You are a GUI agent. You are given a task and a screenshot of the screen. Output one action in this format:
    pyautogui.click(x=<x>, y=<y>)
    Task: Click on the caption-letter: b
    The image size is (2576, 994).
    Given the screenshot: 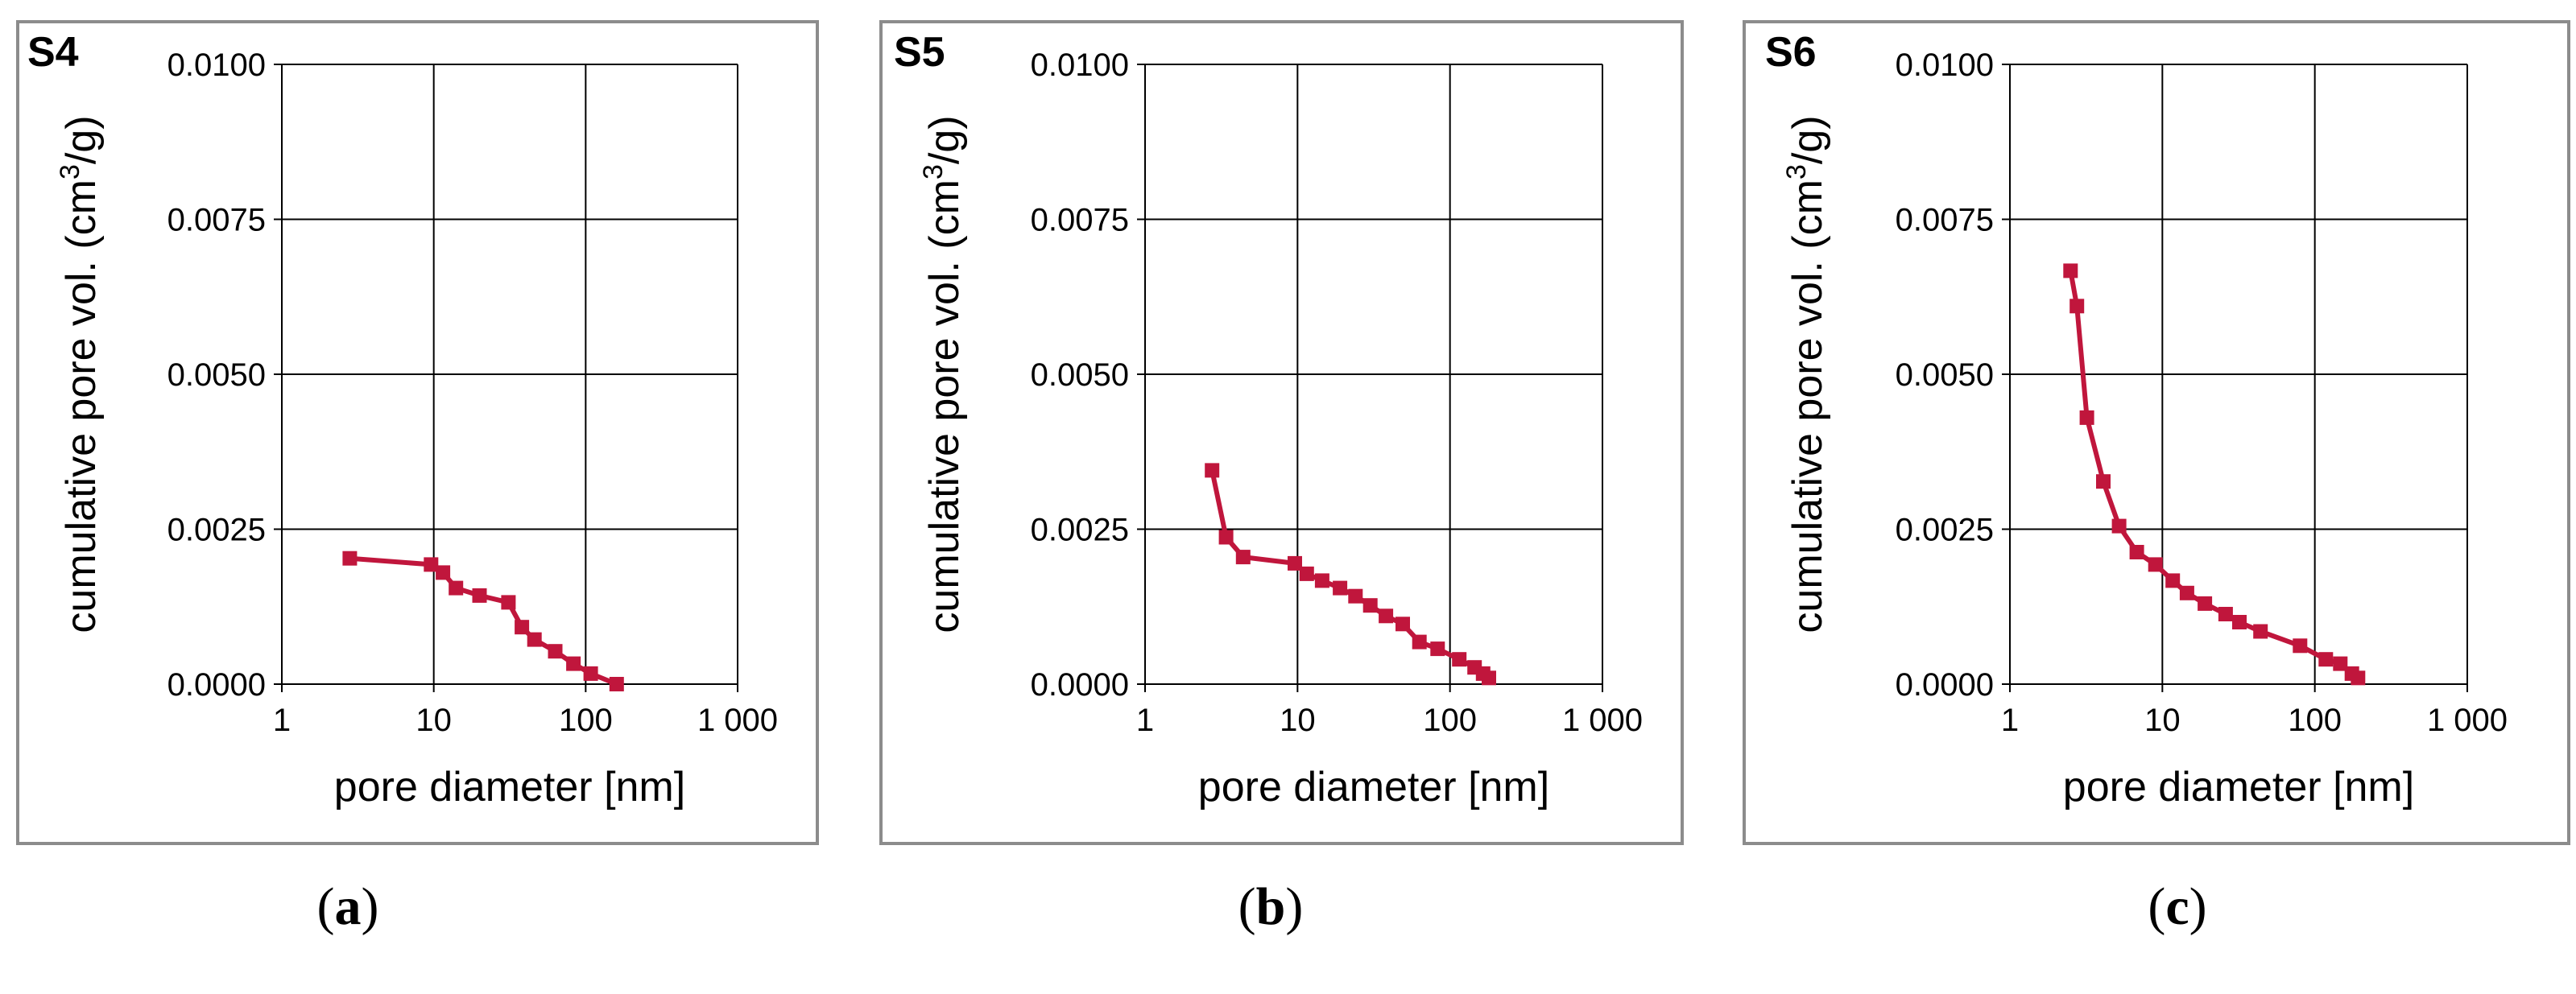 What is the action you would take?
    pyautogui.click(x=1271, y=906)
    